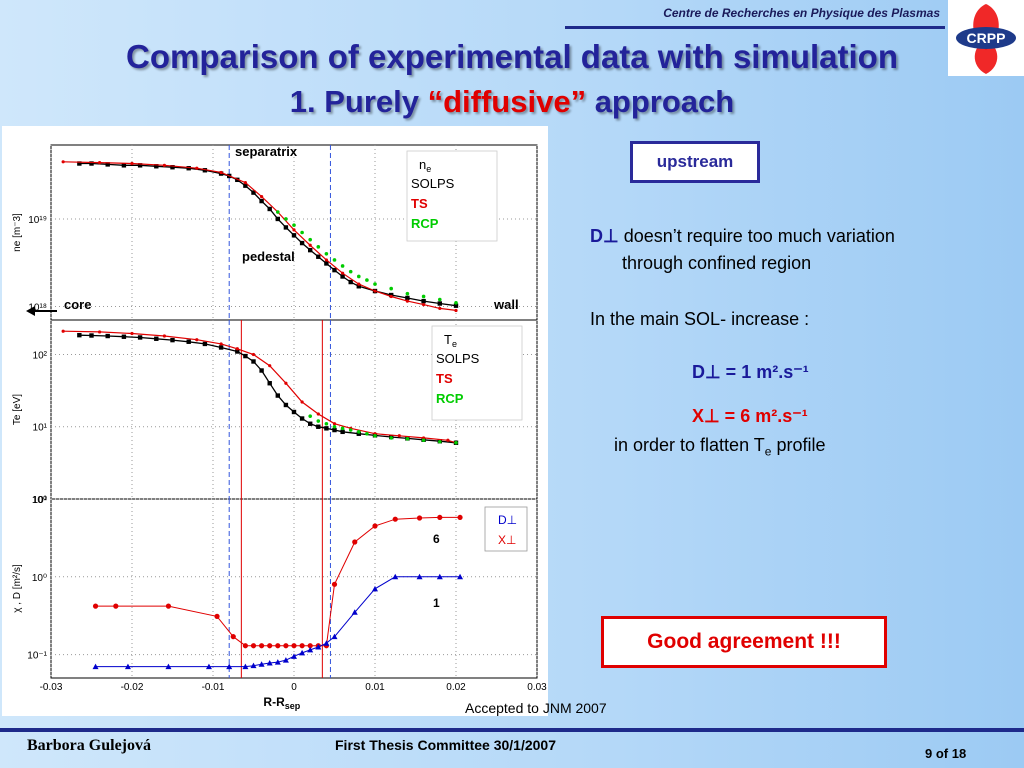 The width and height of the screenshot is (1024, 768). I want to click on y-axis-label: χ , D [m²/s], so click(17, 588).